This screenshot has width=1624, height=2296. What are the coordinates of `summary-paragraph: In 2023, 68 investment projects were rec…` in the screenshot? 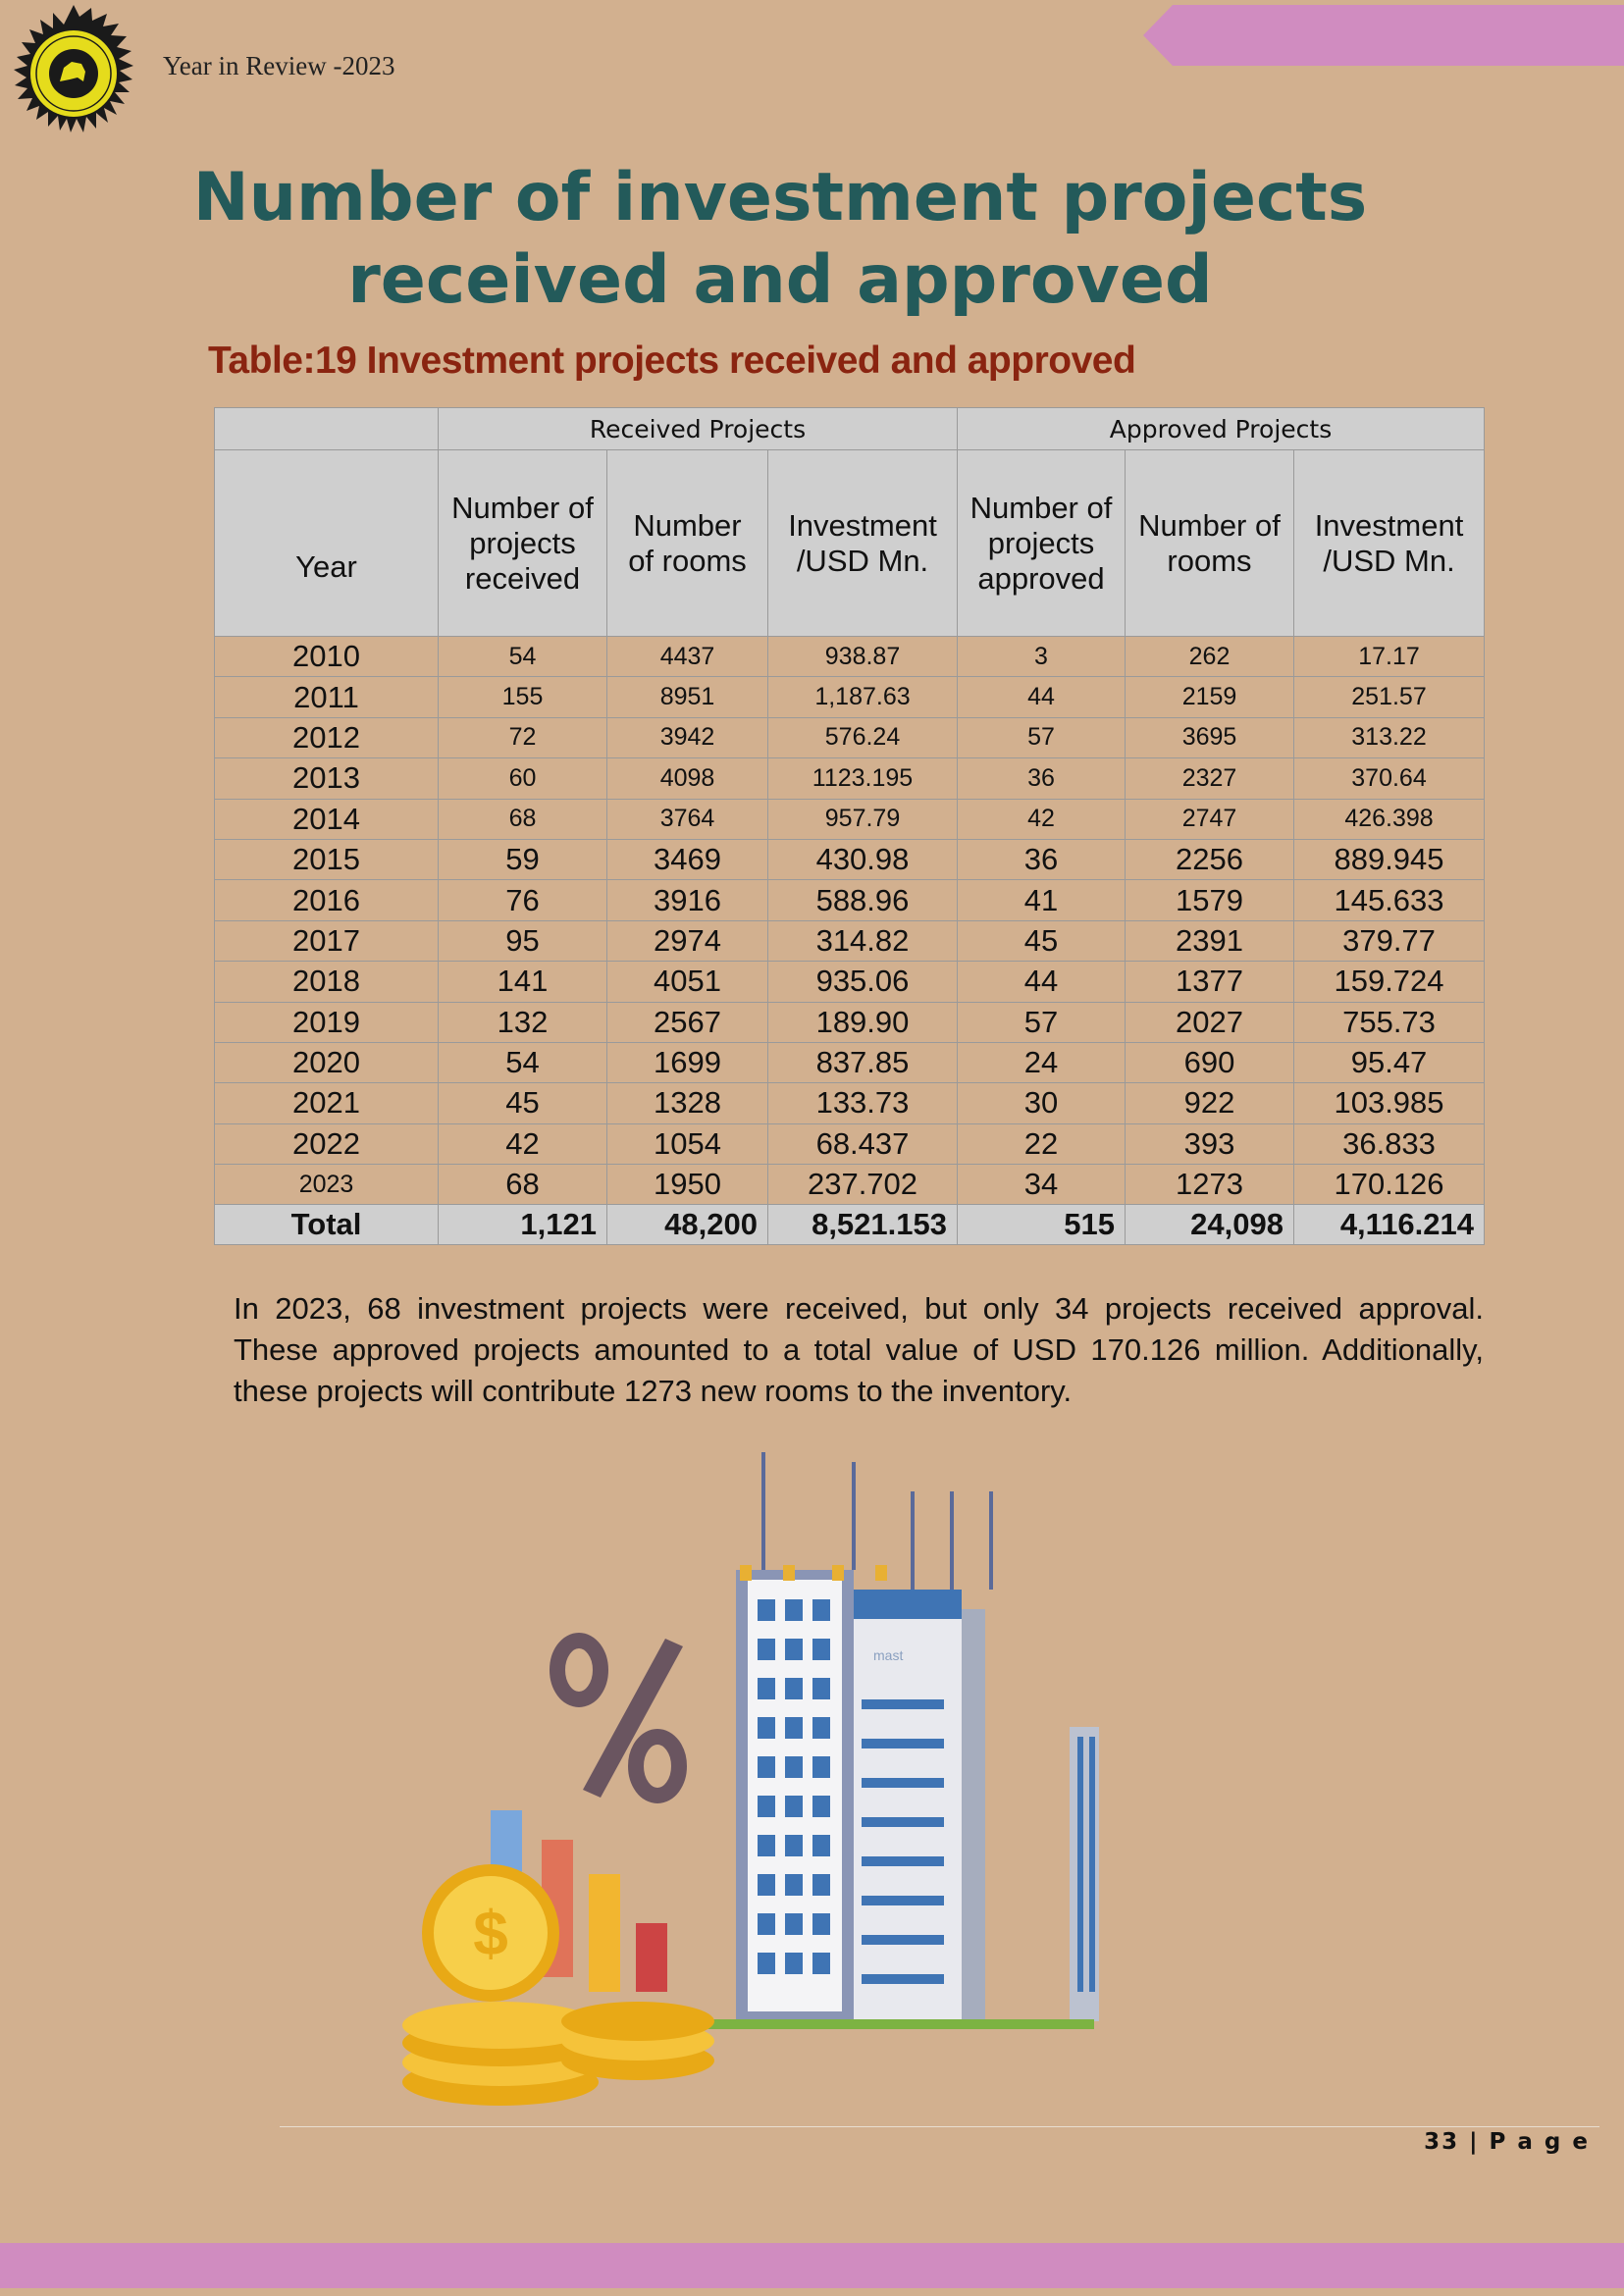 It's located at (859, 1349).